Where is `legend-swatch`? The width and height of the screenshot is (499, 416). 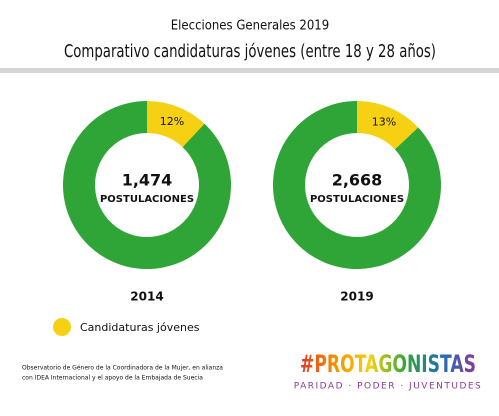
legend-swatch is located at coordinates (62, 327).